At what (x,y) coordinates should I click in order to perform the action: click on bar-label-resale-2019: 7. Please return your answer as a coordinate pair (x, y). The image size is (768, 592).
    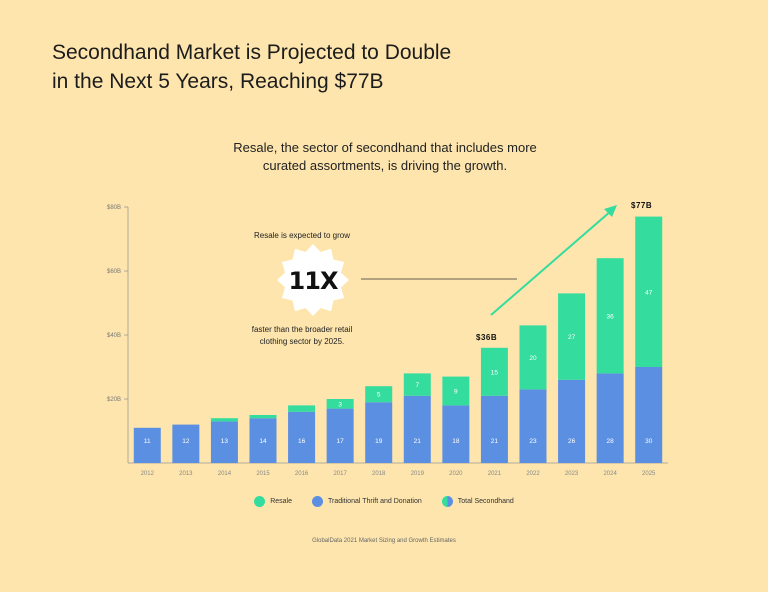
    Looking at the image, I should click on (417, 385).